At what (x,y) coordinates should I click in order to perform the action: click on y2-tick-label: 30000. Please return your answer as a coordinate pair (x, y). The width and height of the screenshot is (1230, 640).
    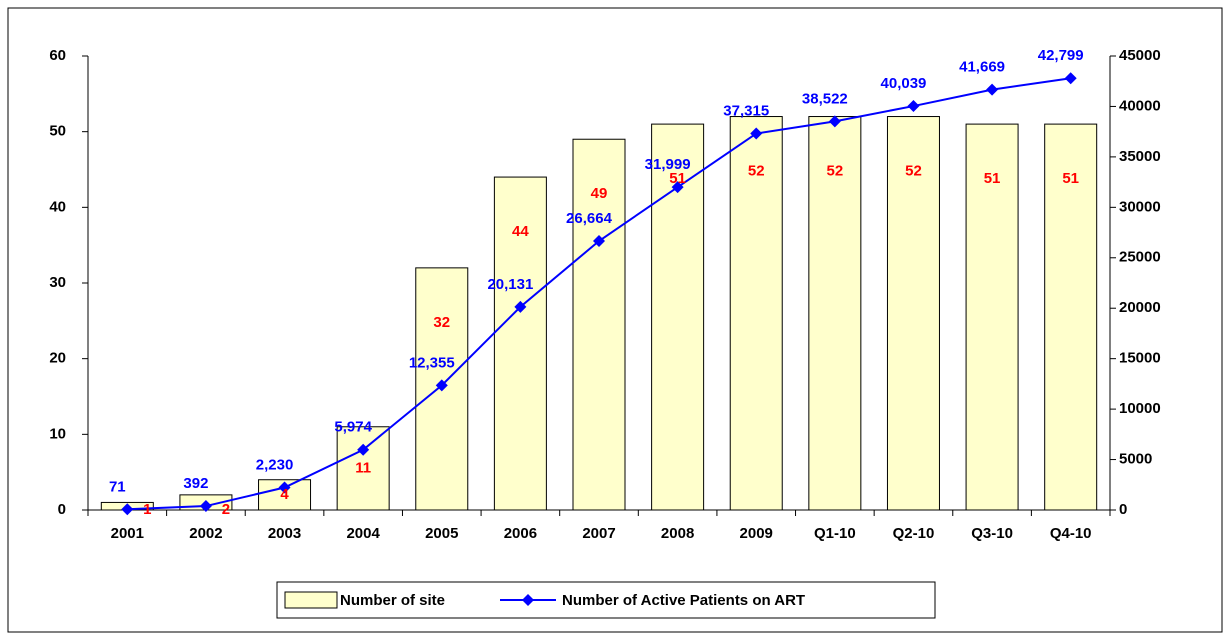
    Looking at the image, I should click on (1140, 206).